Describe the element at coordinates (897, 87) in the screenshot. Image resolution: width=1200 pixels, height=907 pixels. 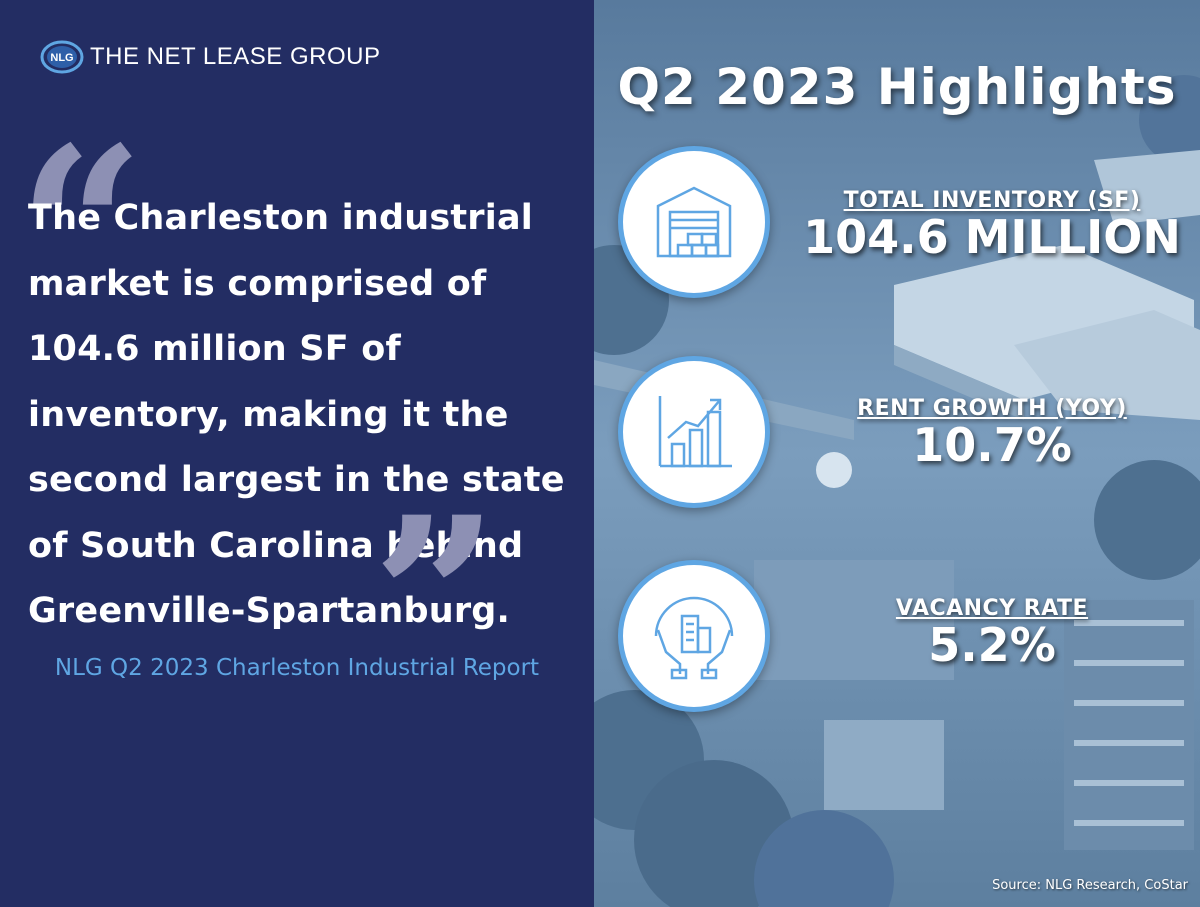
I see `highlights-title: Q2 2023 Highlights` at that location.